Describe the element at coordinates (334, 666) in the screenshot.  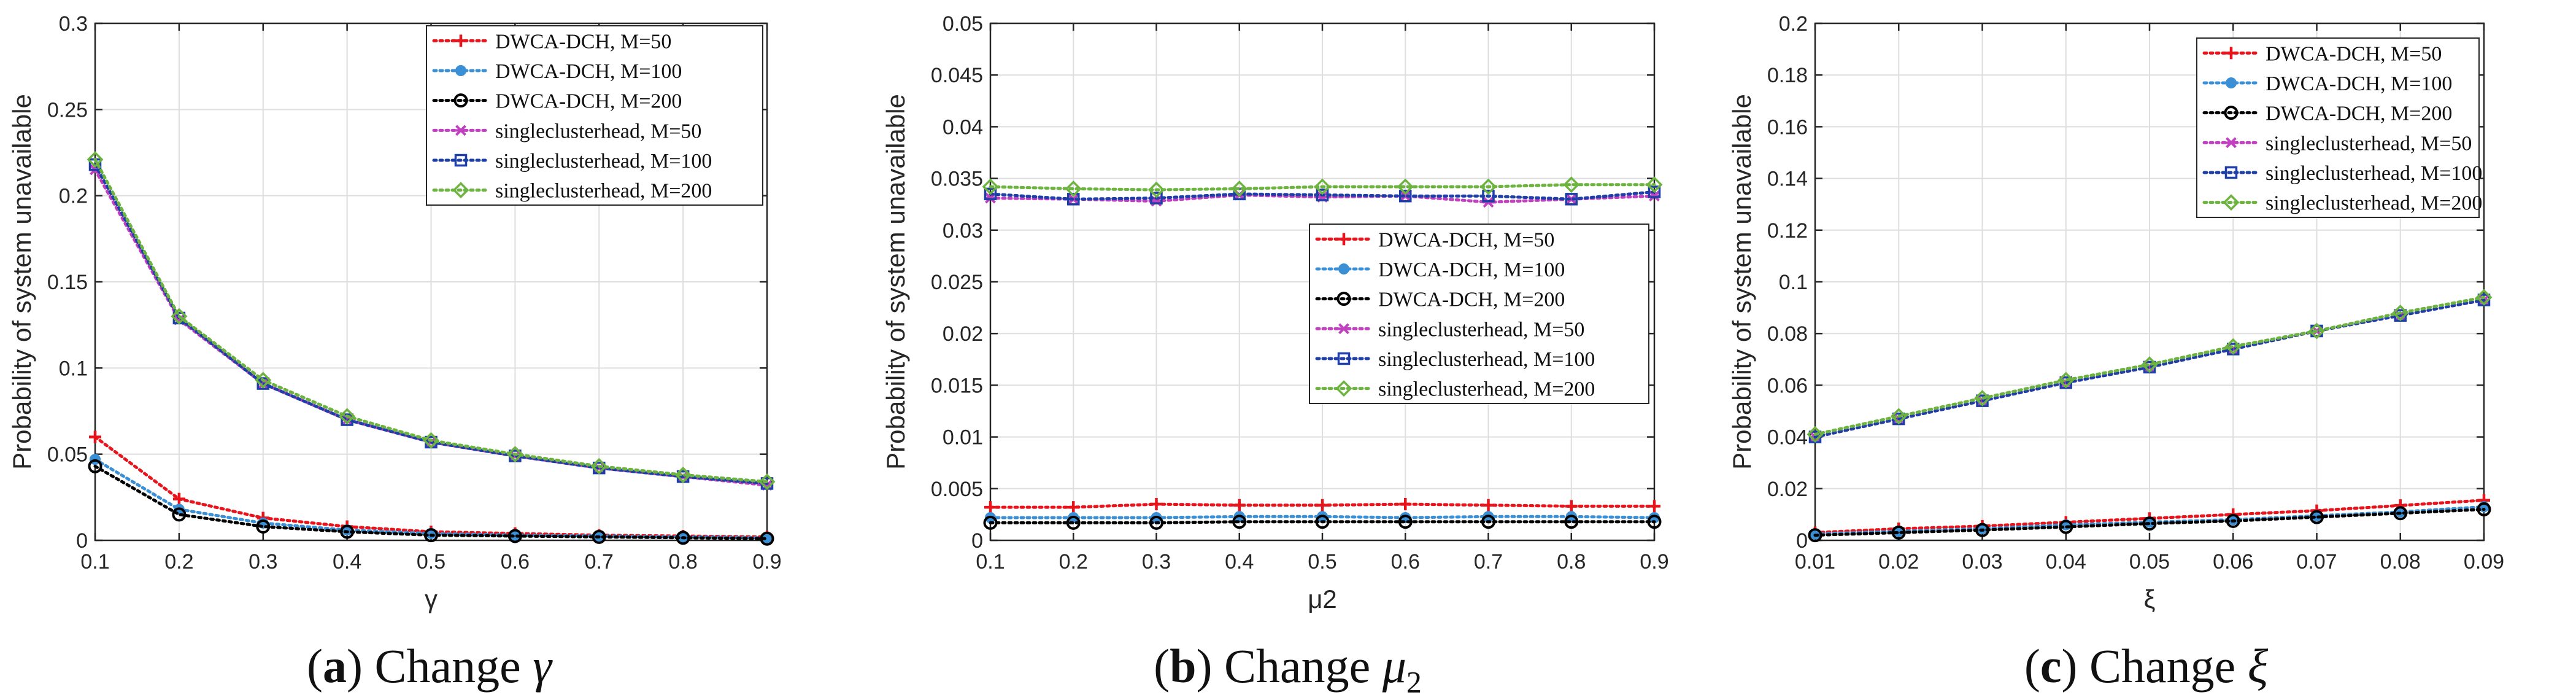
I see `caption-a-label: a` at that location.